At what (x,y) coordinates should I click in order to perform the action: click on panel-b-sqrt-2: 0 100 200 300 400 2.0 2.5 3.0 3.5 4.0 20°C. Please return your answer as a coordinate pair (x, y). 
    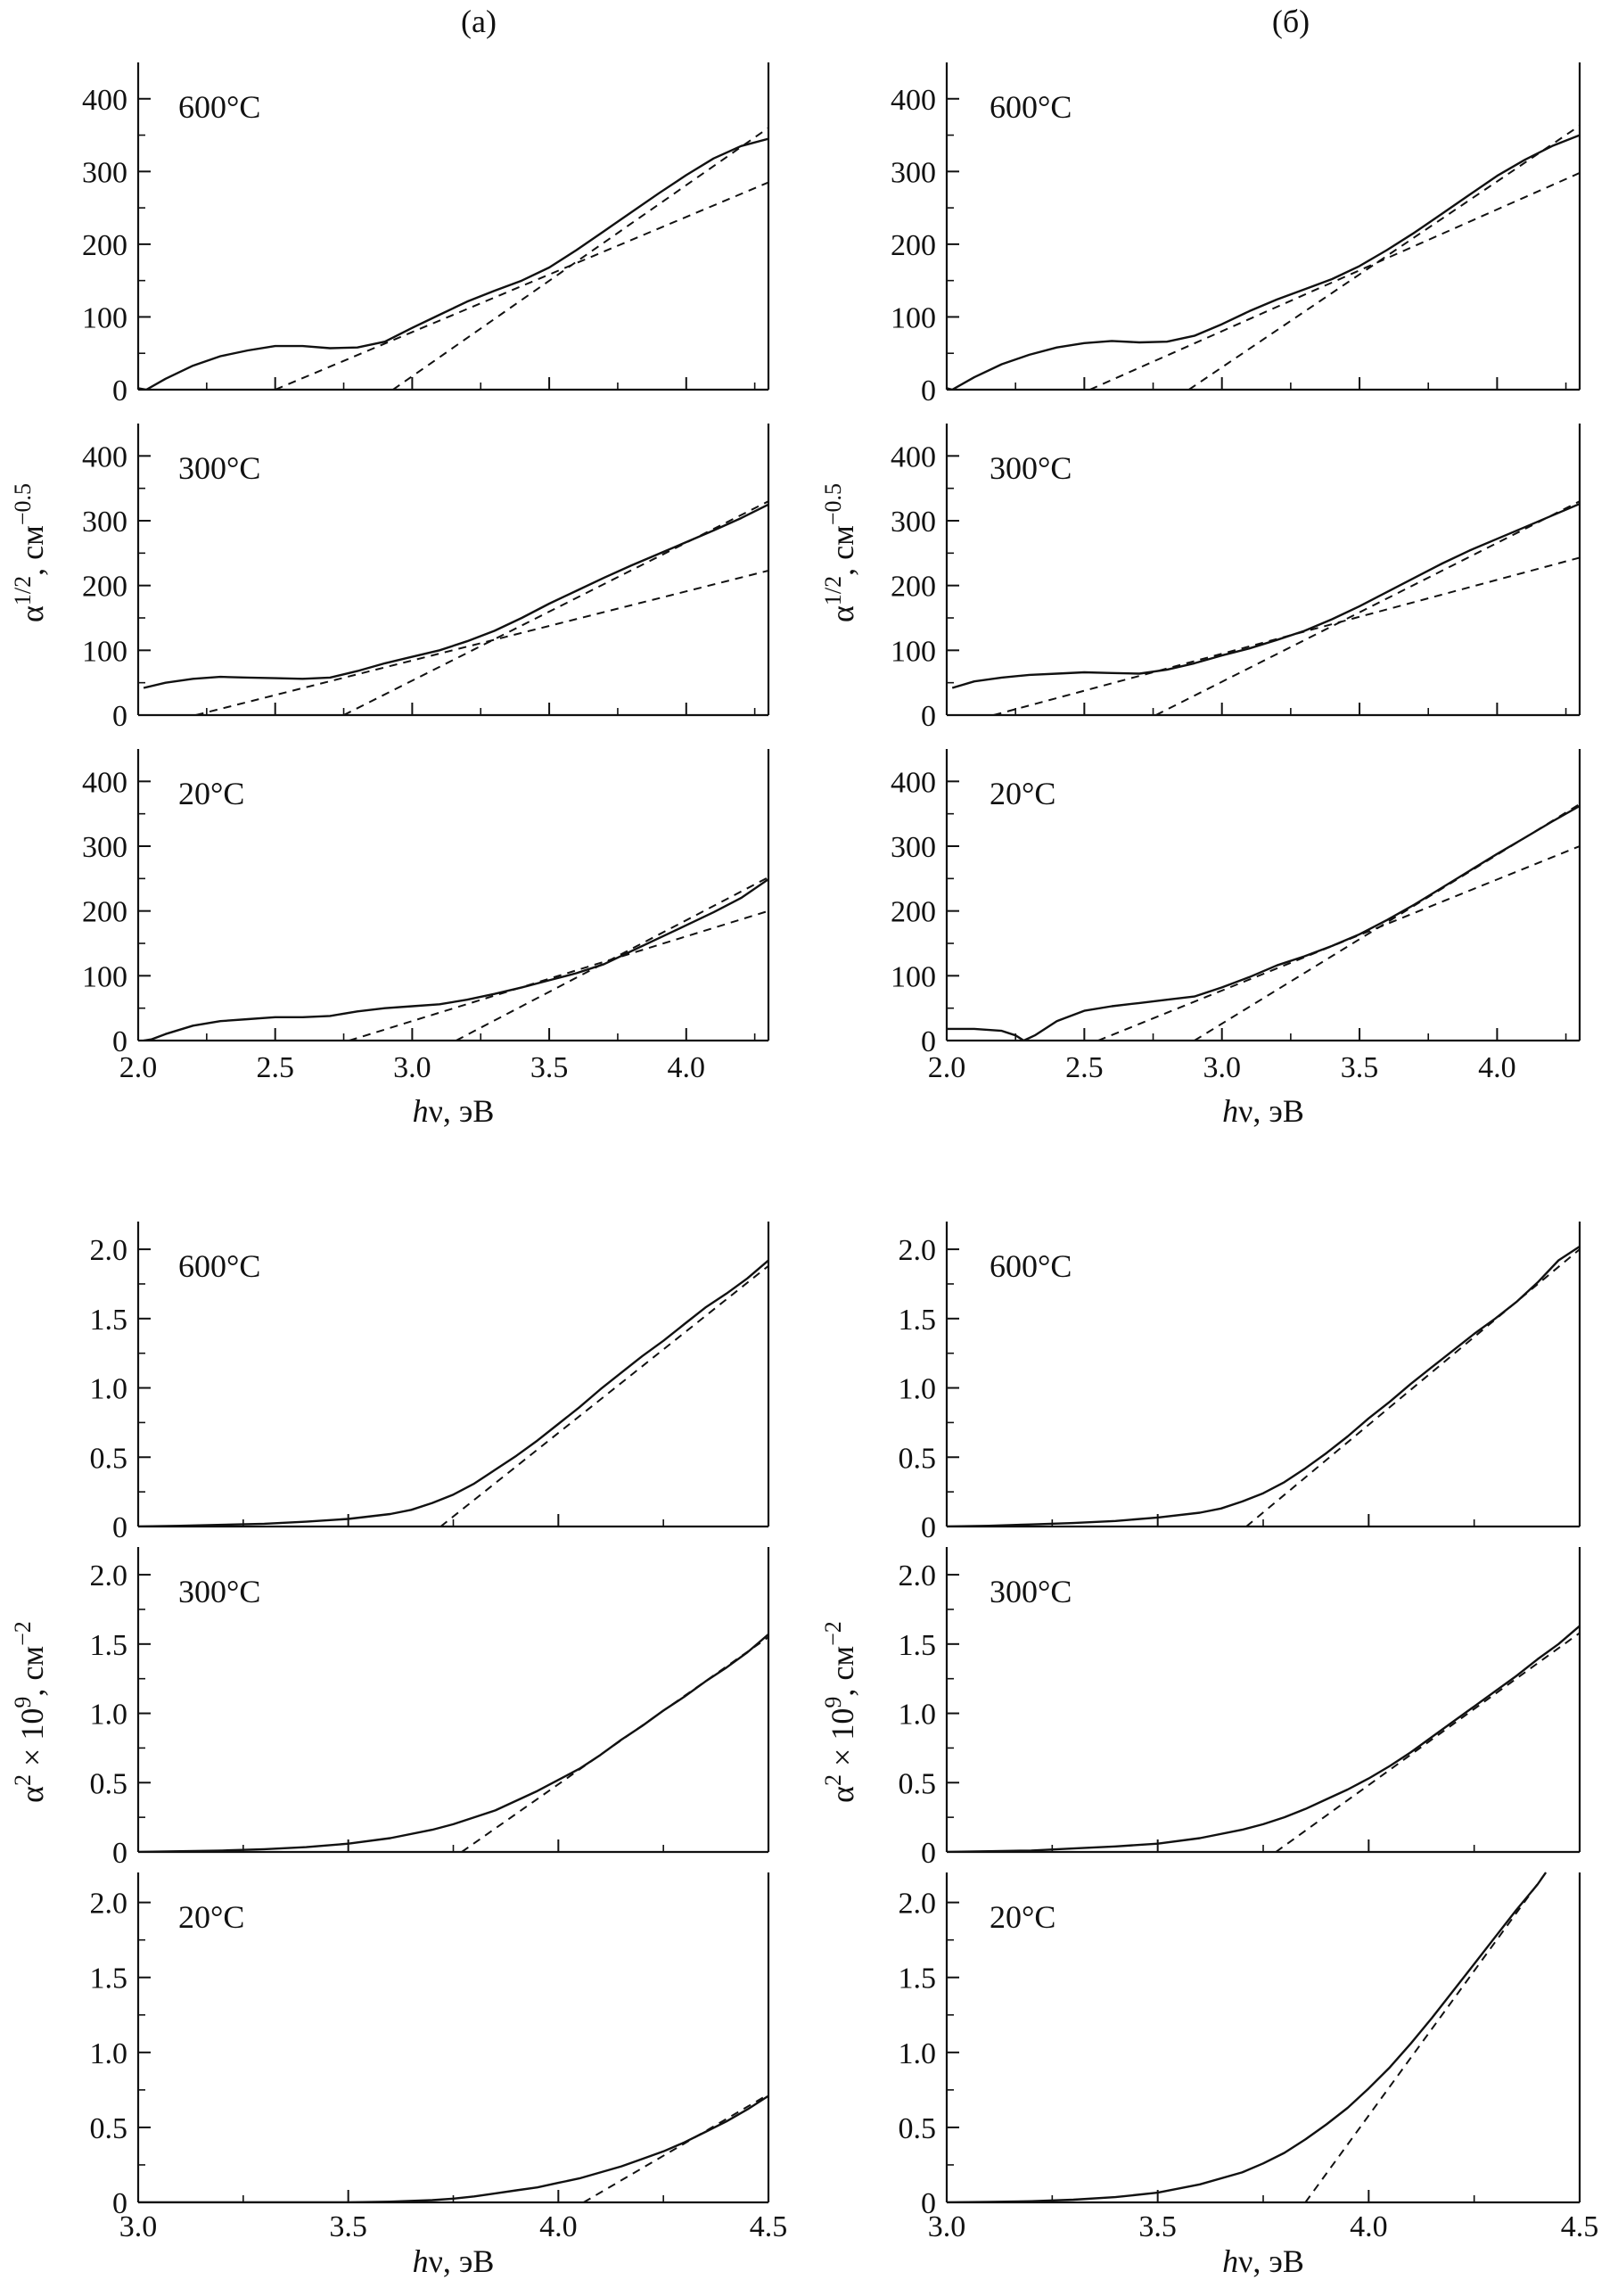
    Looking at the image, I should click on (1236, 916).